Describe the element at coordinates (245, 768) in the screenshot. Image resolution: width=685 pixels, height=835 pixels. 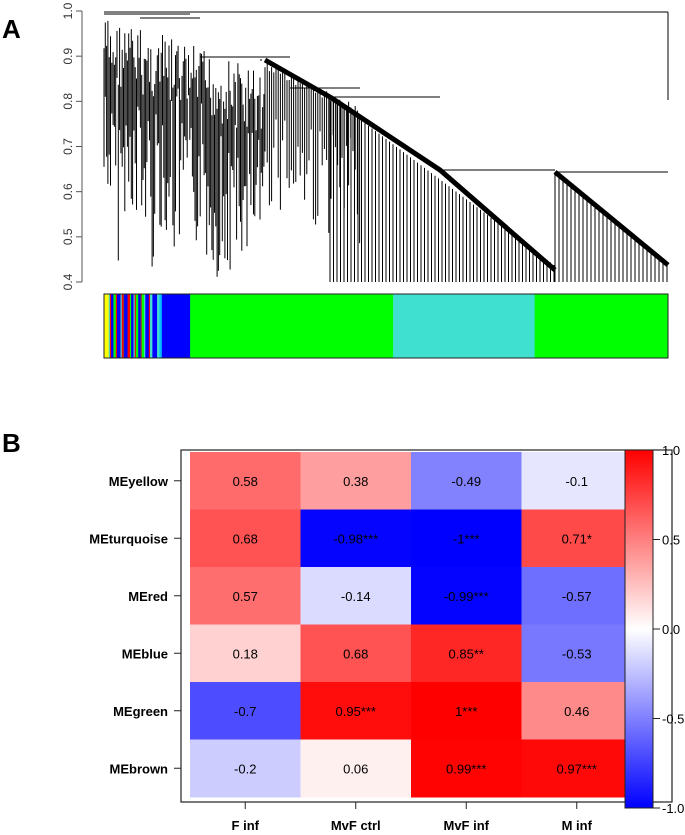
I see `heatmap-cell-label: -0.2` at that location.